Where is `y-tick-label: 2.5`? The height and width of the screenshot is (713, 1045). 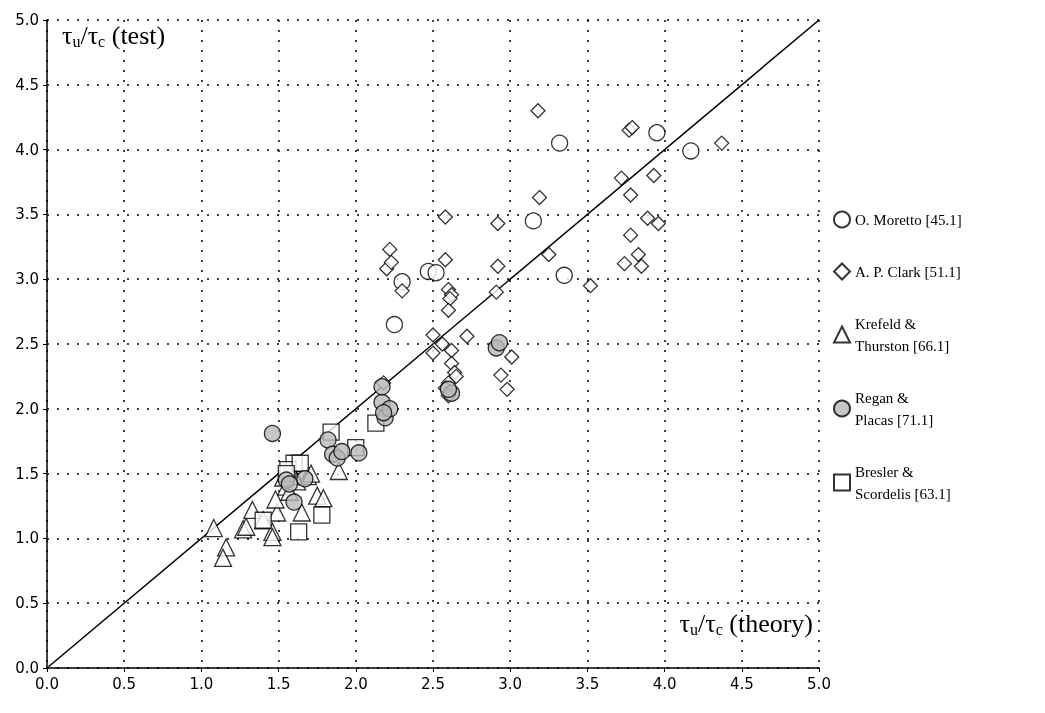 y-tick-label: 2.5 is located at coordinates (27, 344).